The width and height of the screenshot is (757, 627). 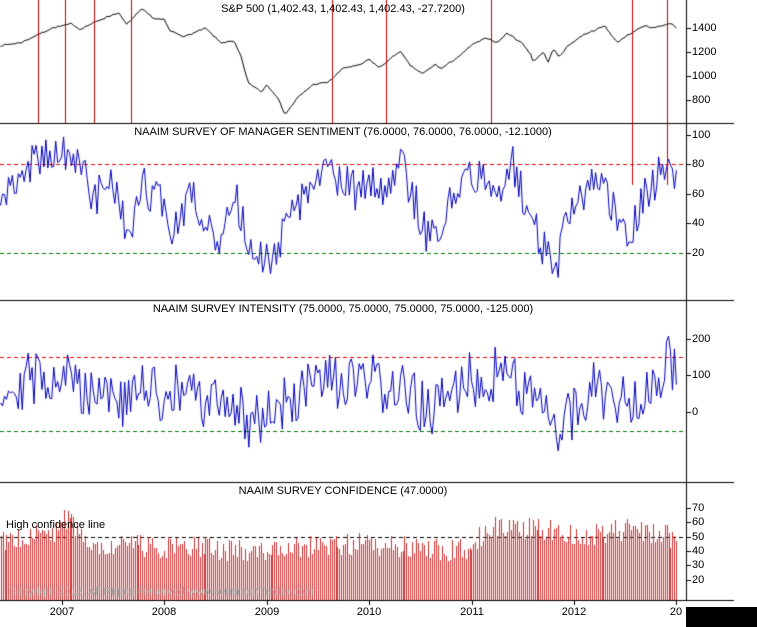 I want to click on x-axis-year-label: 20, so click(x=676, y=612).